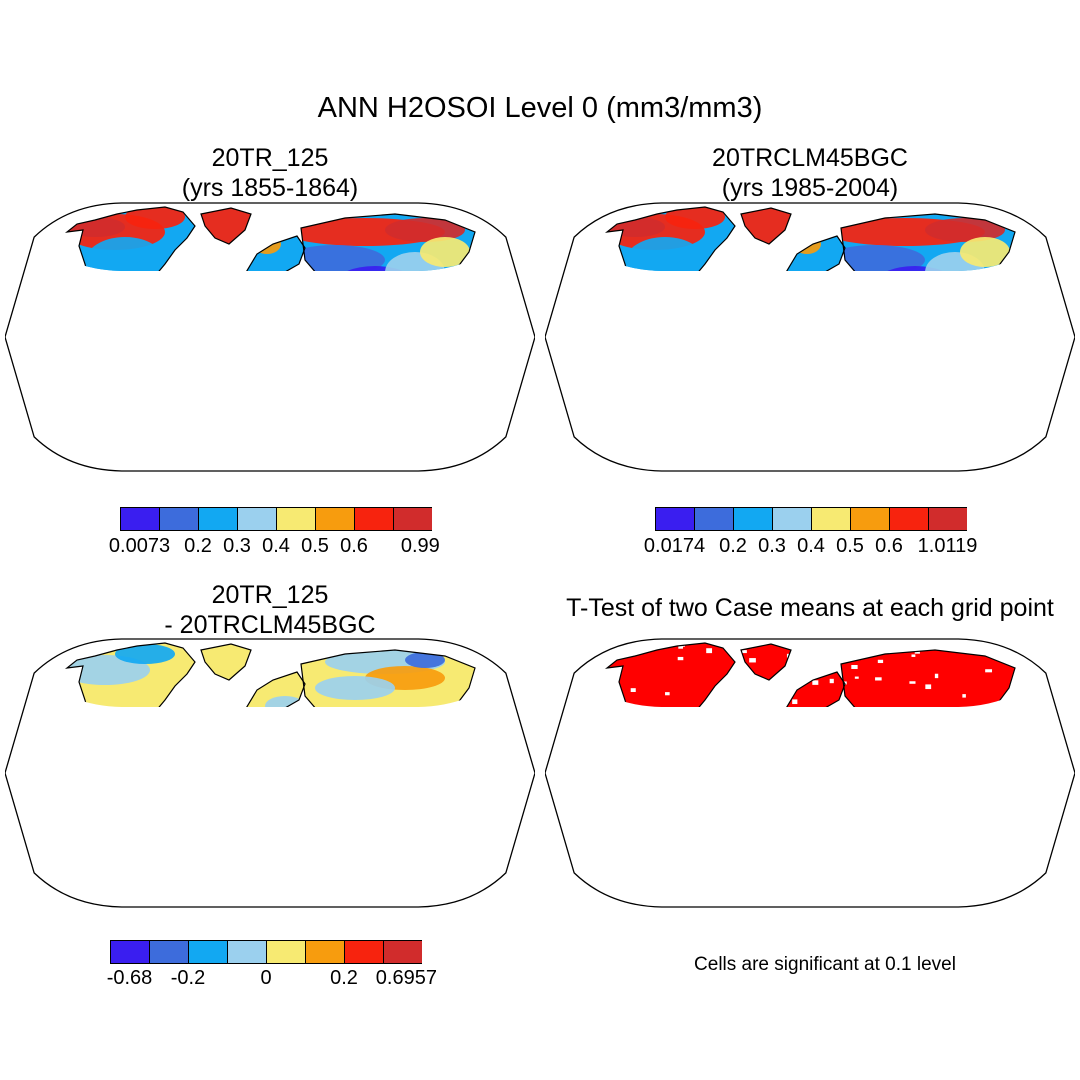 Image resolution: width=1080 pixels, height=1080 pixels. What do you see at coordinates (188, 978) in the screenshot?
I see `colorbar-diff-tick-label: -0.2` at bounding box center [188, 978].